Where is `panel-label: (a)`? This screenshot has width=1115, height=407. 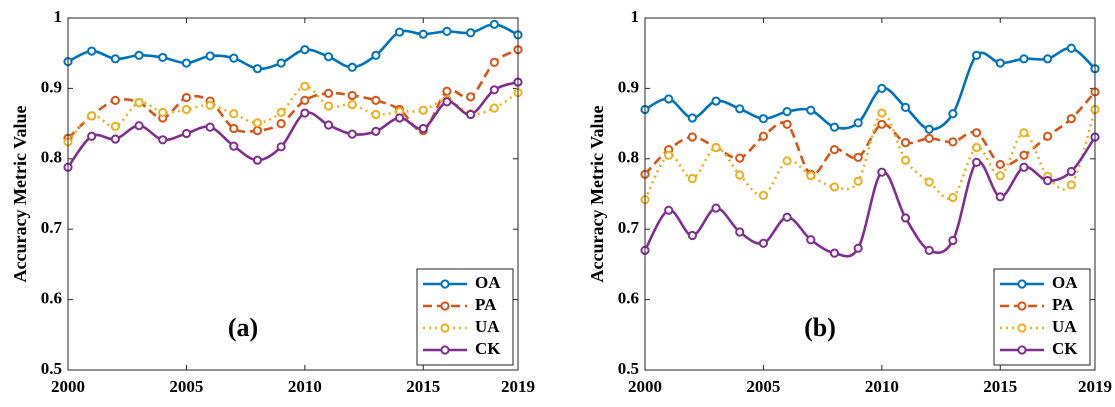 panel-label: (a) is located at coordinates (243, 327).